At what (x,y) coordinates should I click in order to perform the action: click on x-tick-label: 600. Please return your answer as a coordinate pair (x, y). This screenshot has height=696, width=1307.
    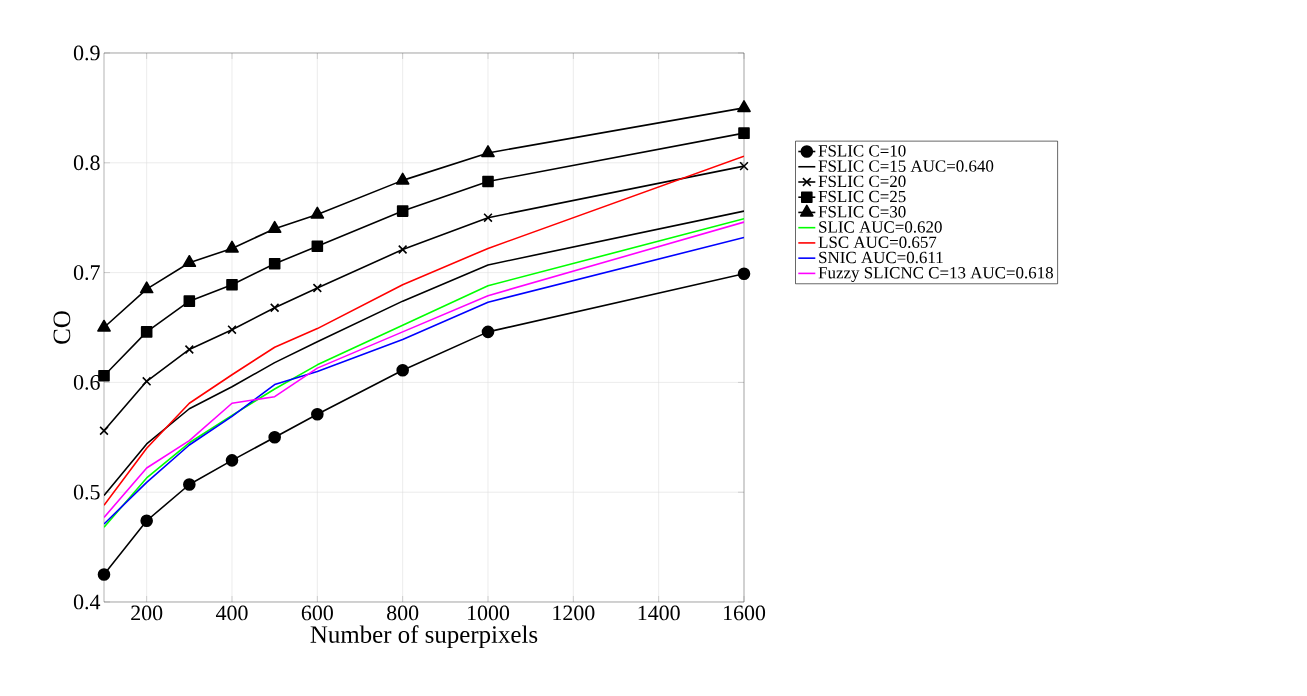
    Looking at the image, I should click on (317, 613).